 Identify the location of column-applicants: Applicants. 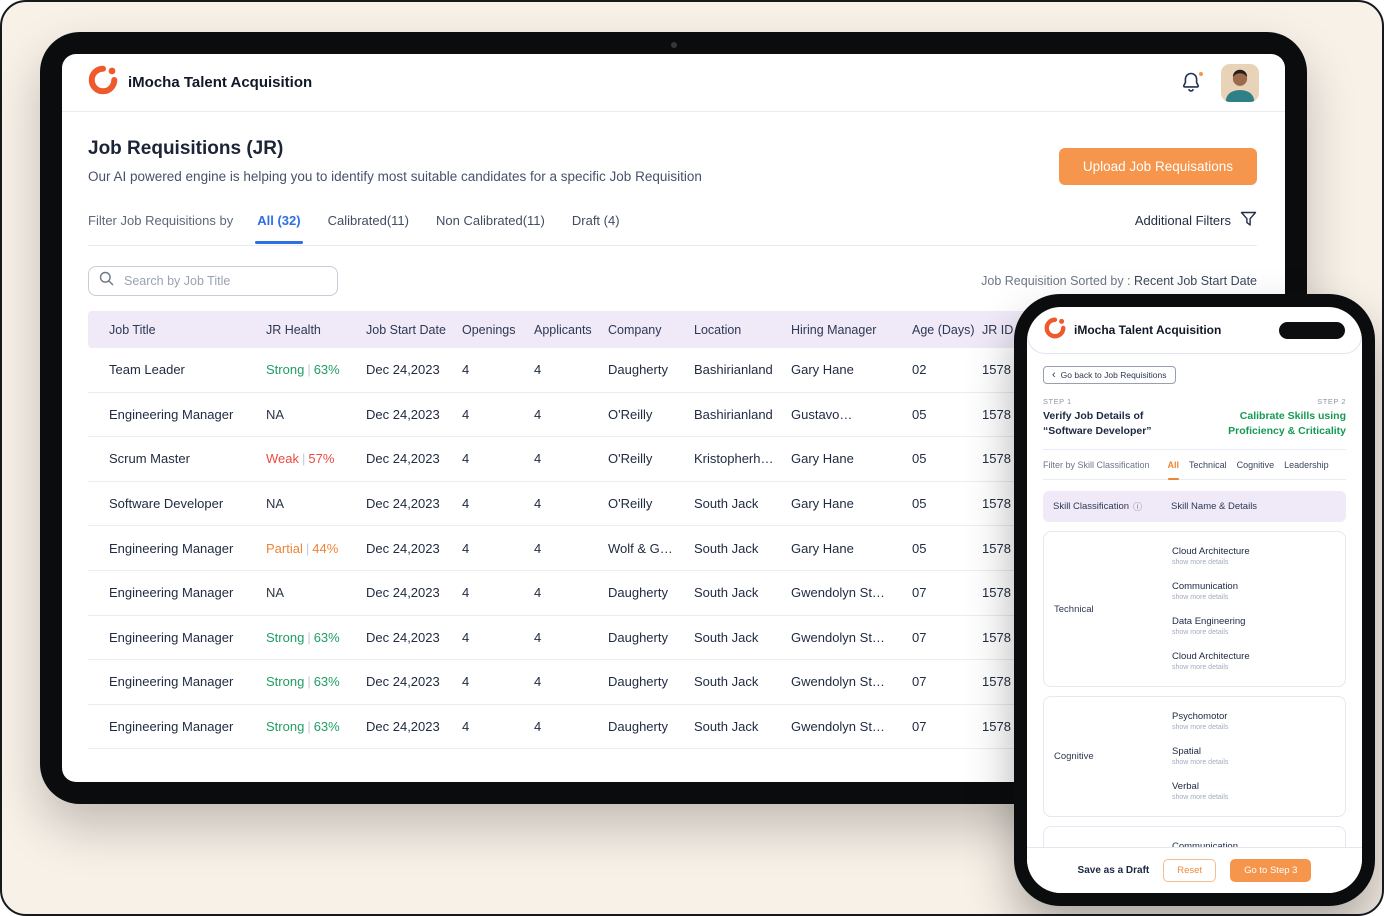
(563, 329).